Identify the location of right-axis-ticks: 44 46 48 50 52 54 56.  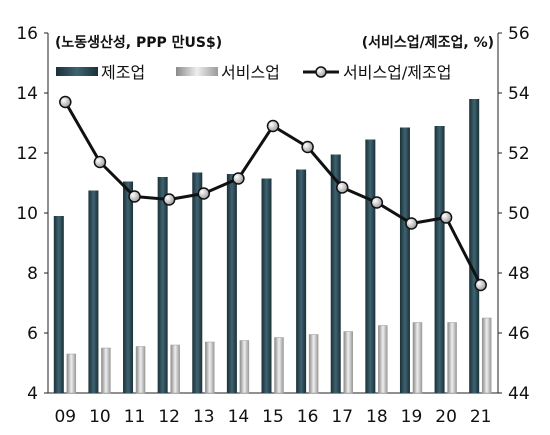
(514, 214).